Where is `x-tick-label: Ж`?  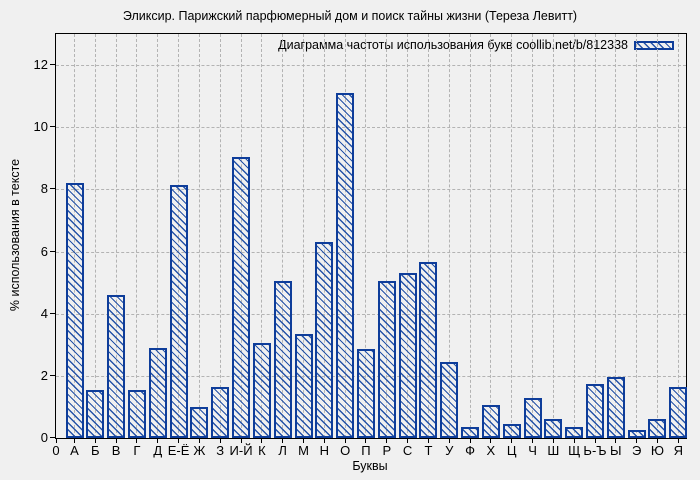
x-tick-label: Ж is located at coordinates (199, 450).